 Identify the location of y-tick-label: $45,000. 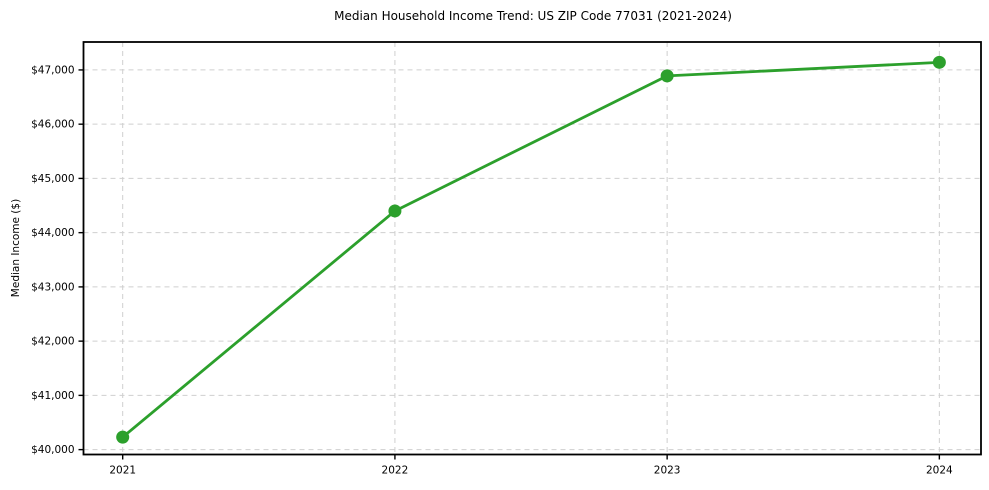
(52, 179).